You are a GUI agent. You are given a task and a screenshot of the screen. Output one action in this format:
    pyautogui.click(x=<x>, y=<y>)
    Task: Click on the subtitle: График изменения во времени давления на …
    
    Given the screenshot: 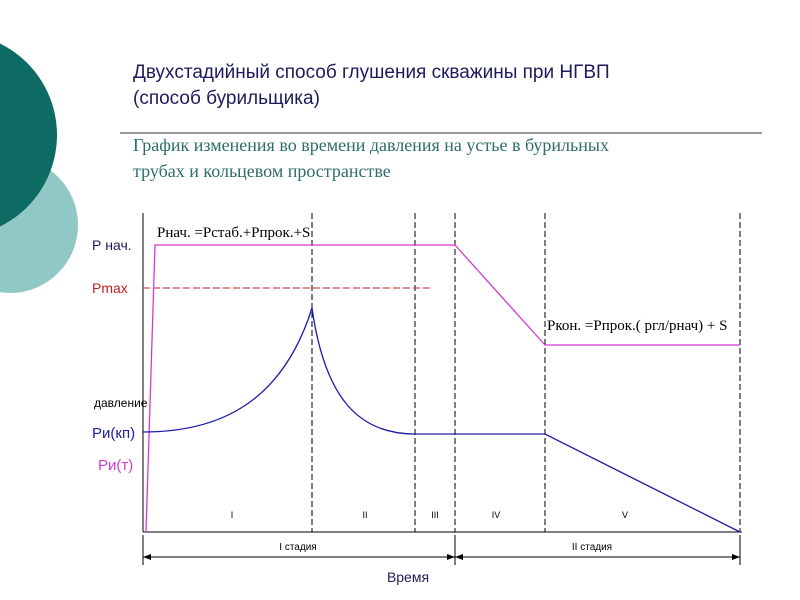 What is the action you would take?
    pyautogui.click(x=371, y=145)
    